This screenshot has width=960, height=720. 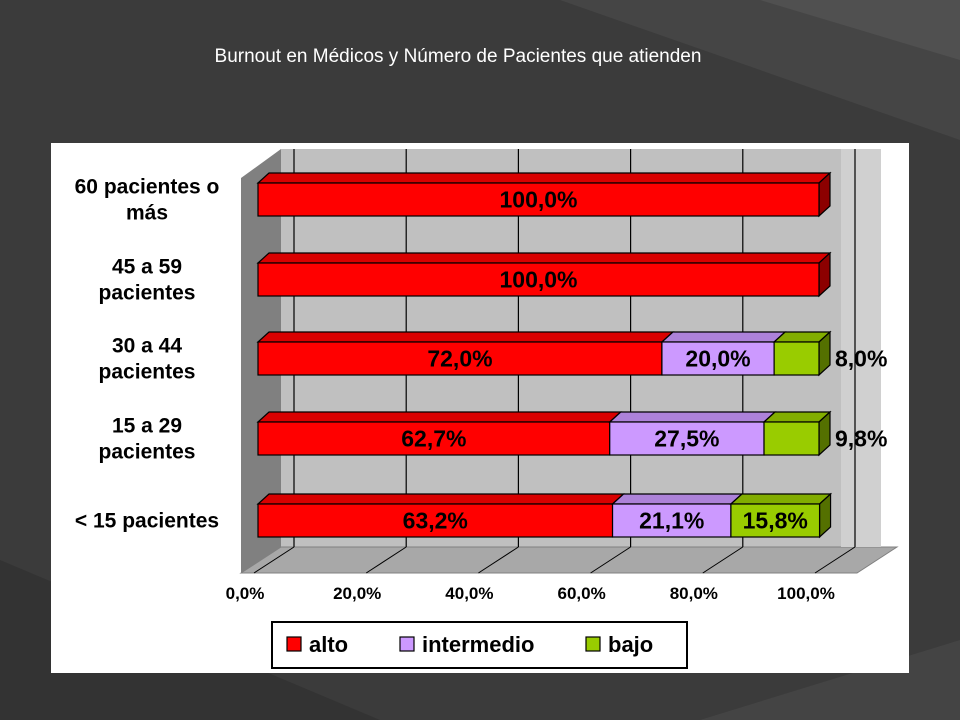 I want to click on data-label: 62,7%, so click(x=433, y=439).